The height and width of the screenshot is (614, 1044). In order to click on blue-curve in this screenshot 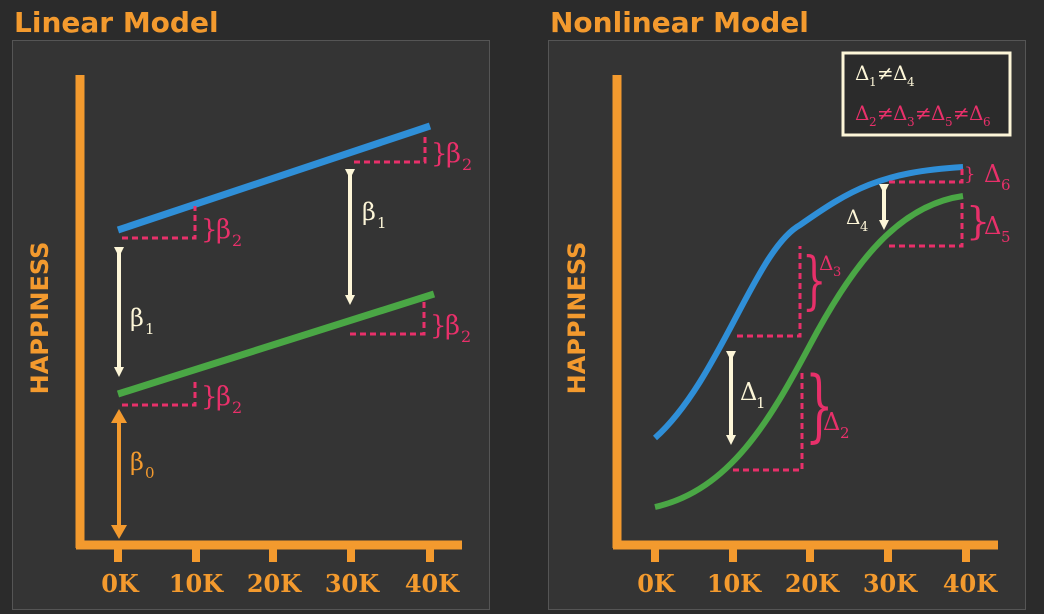, I will do `click(808, 302)`.